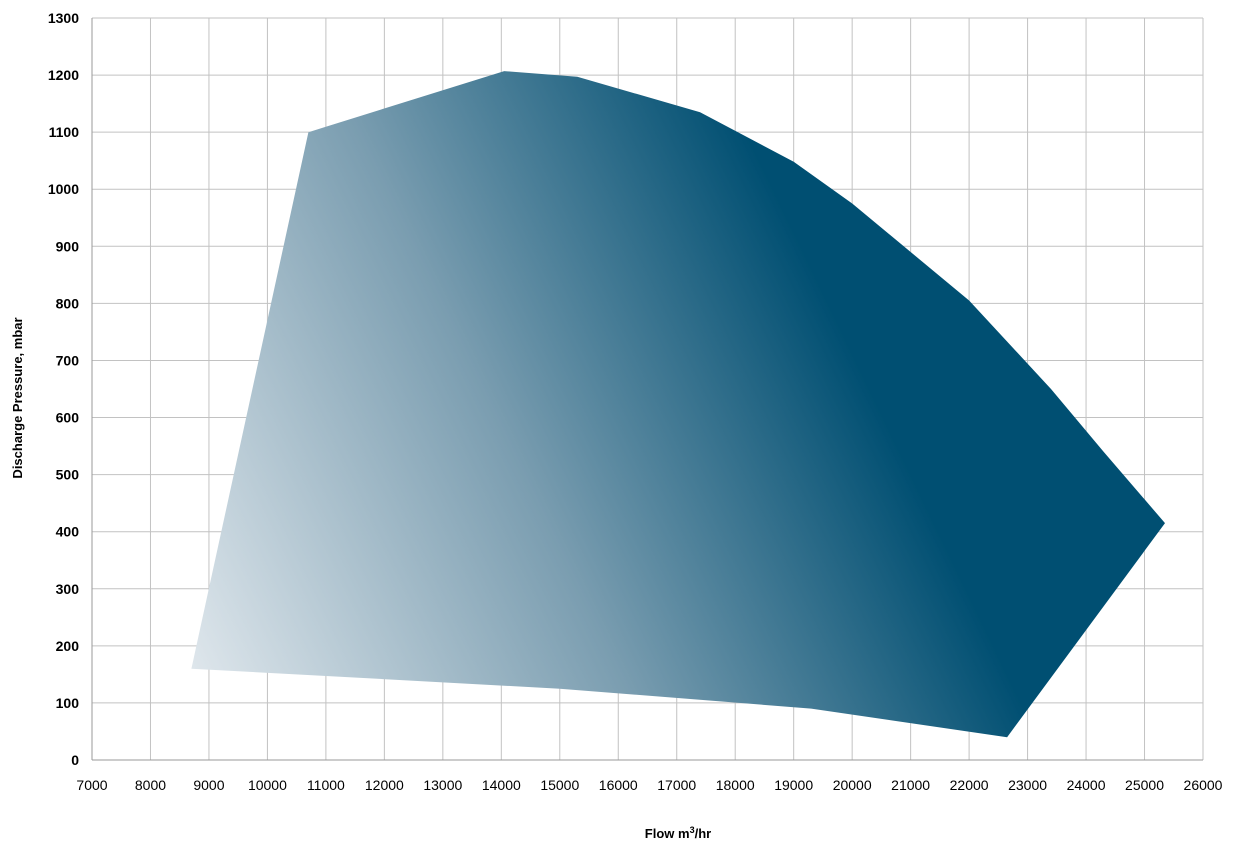 The height and width of the screenshot is (842, 1235). What do you see at coordinates (63, 189) in the screenshot?
I see `y-tick-label: 1000` at bounding box center [63, 189].